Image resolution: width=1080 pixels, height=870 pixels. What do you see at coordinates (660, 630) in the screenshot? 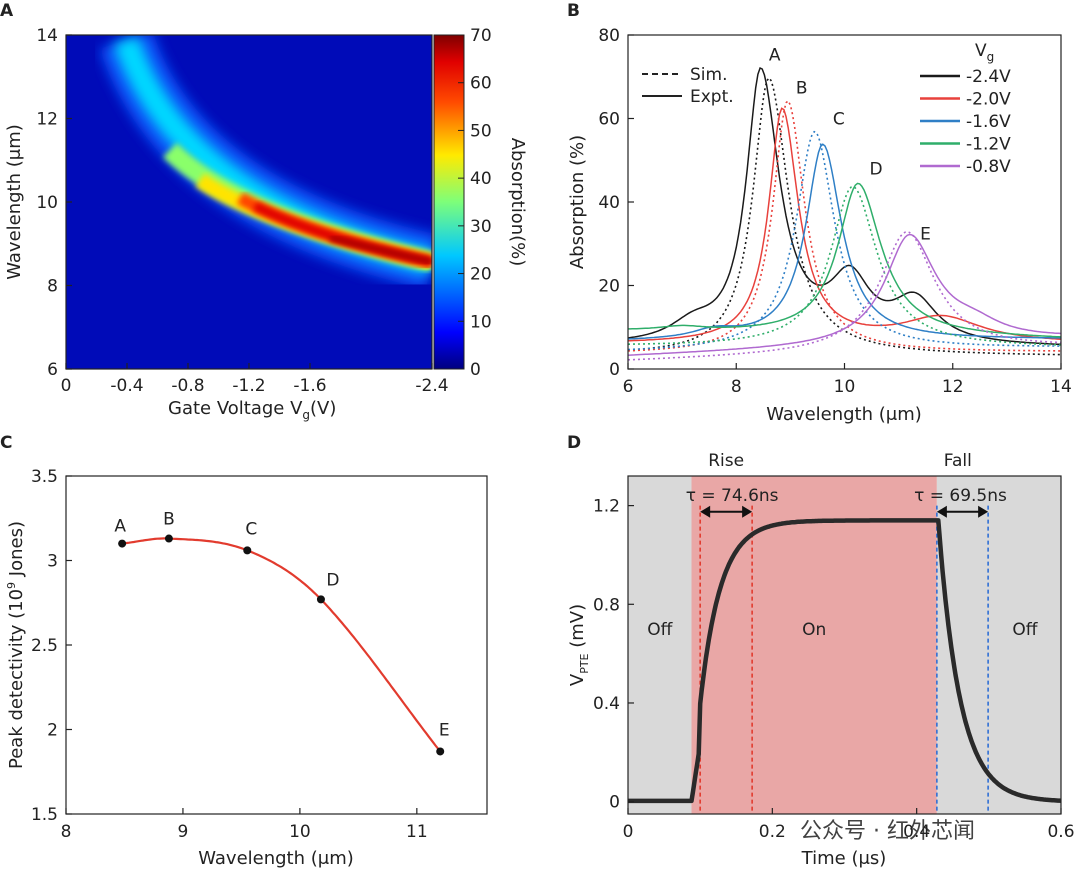
I see `region-label-off-left: Off` at bounding box center [660, 630].